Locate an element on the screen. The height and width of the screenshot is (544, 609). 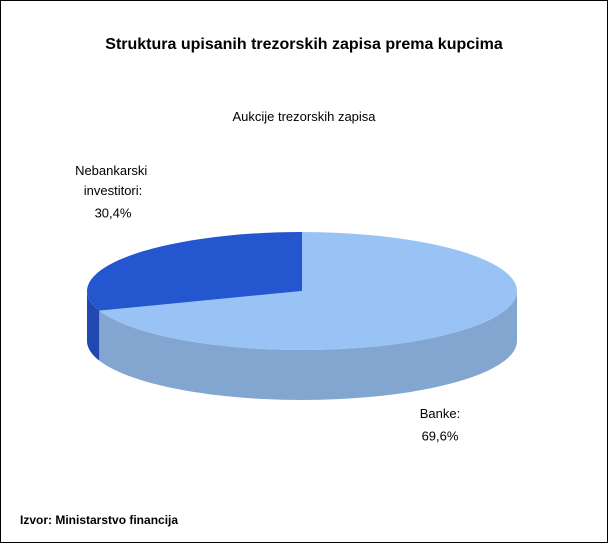
data-label-category: Nebankarski investitori: is located at coordinates (113, 180).